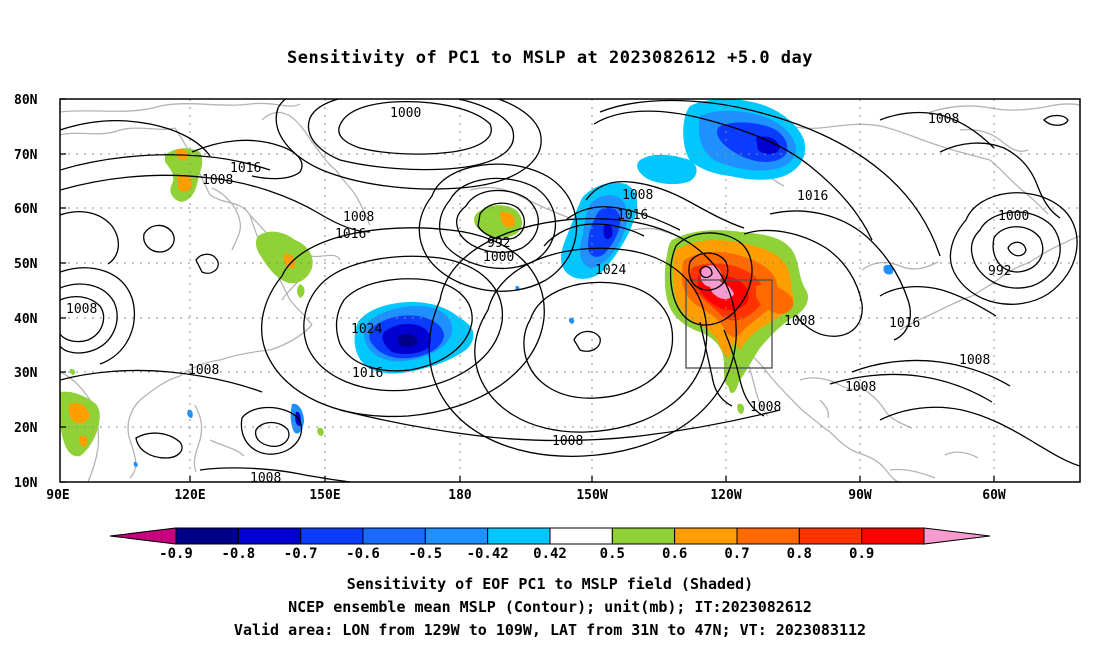  Describe the element at coordinates (460, 495) in the screenshot. I see `lon-label: 180` at that location.